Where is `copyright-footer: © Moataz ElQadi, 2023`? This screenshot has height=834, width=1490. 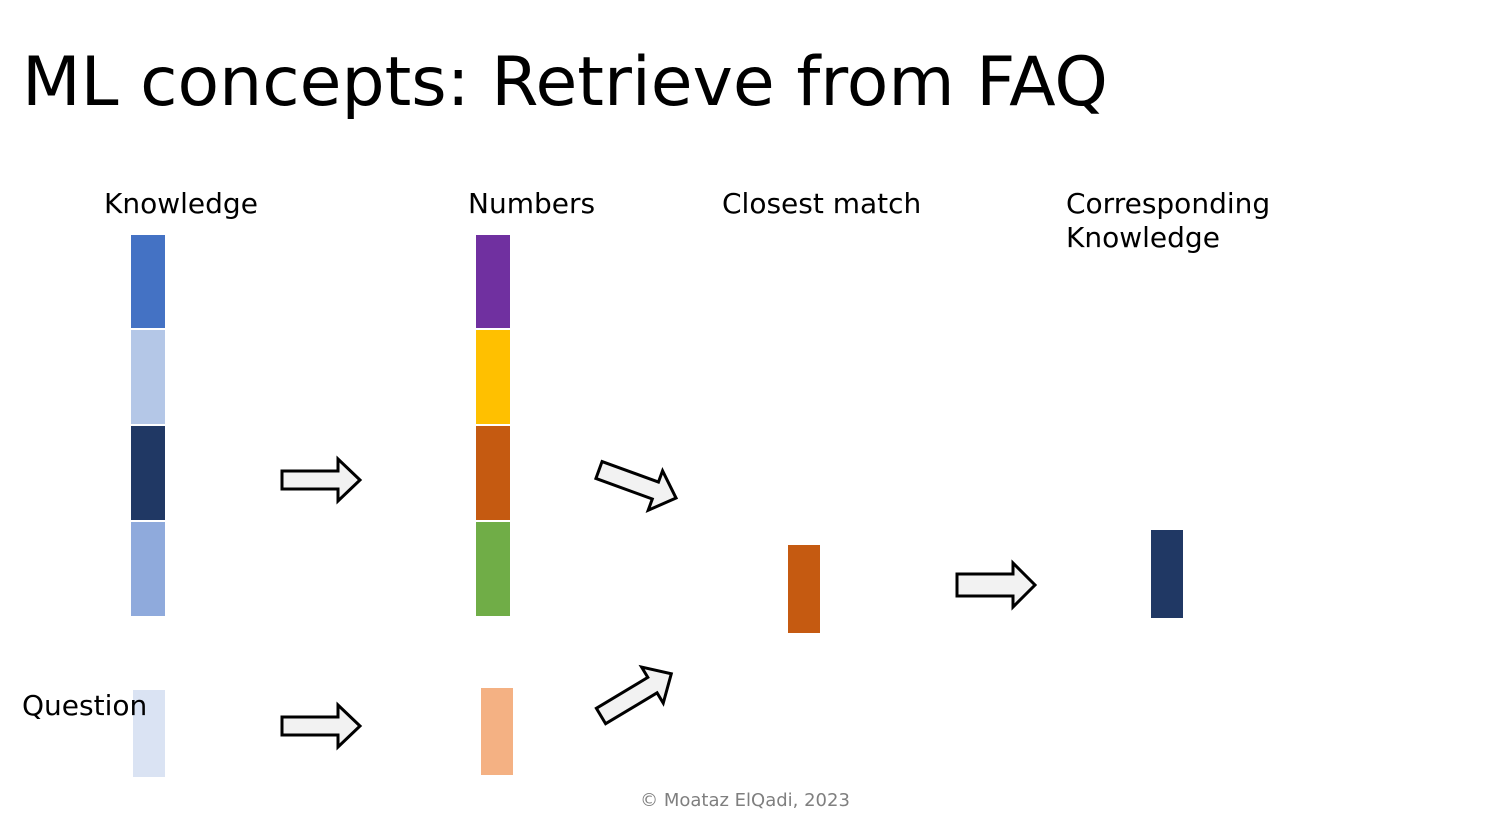
copyright-footer: © Moataz ElQadi, 2023 is located at coordinates (745, 800).